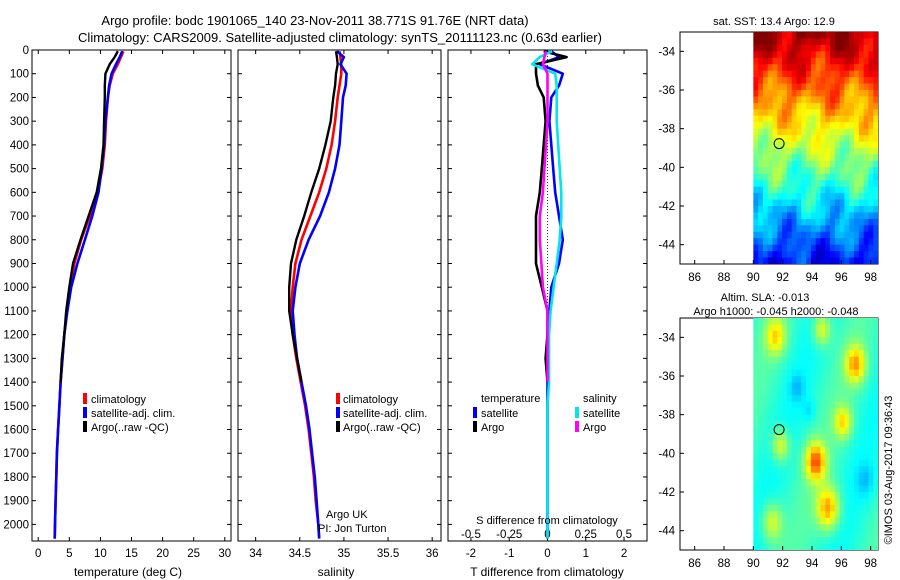 This screenshot has width=900, height=580. What do you see at coordinates (26, 51) in the screenshot?
I see `depth-tick-label: 0` at bounding box center [26, 51].